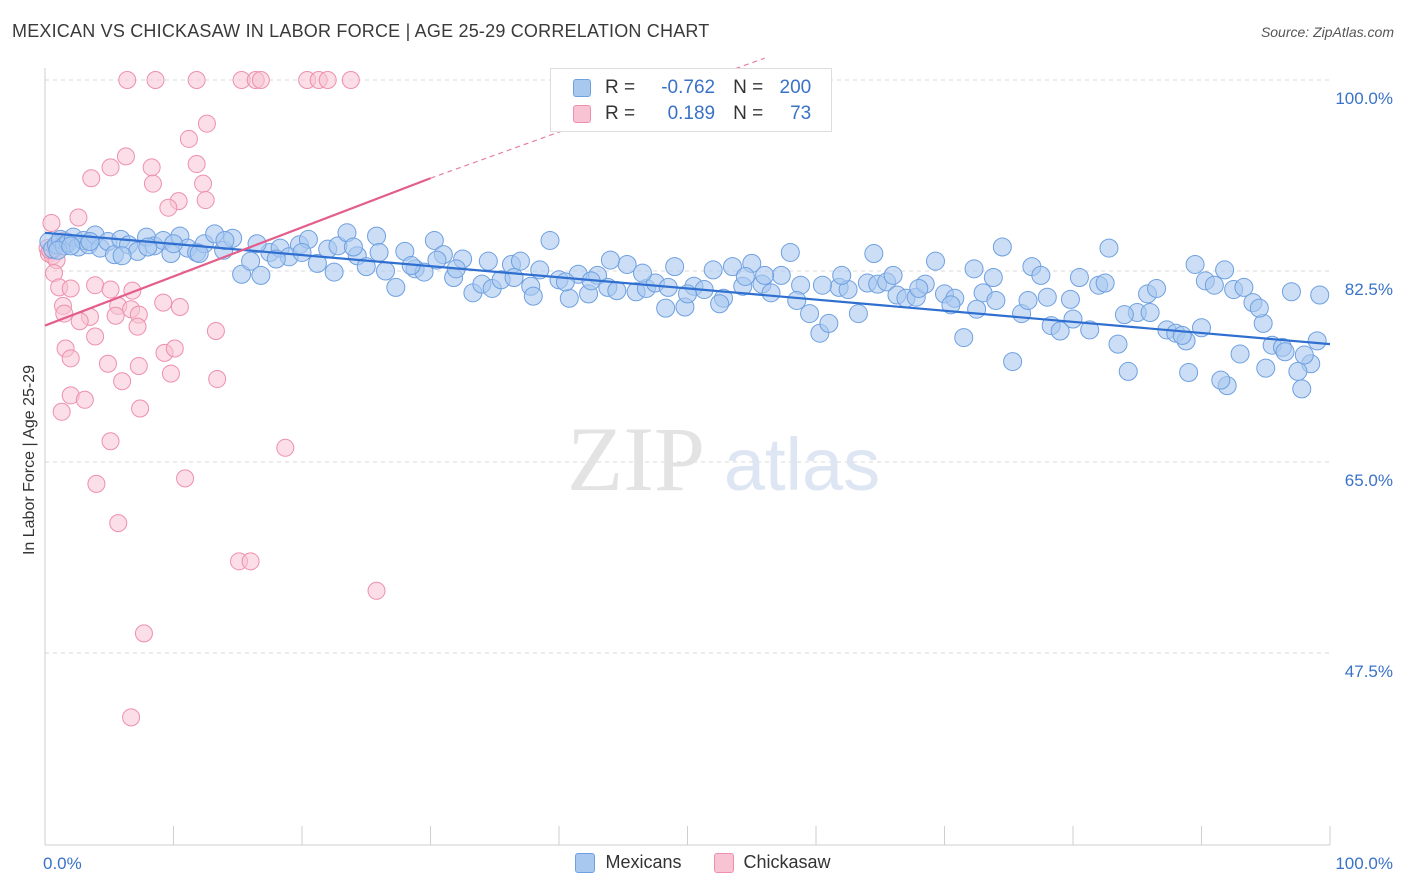  I want to click on y-tick-label: 65.0%, so click(1369, 480).